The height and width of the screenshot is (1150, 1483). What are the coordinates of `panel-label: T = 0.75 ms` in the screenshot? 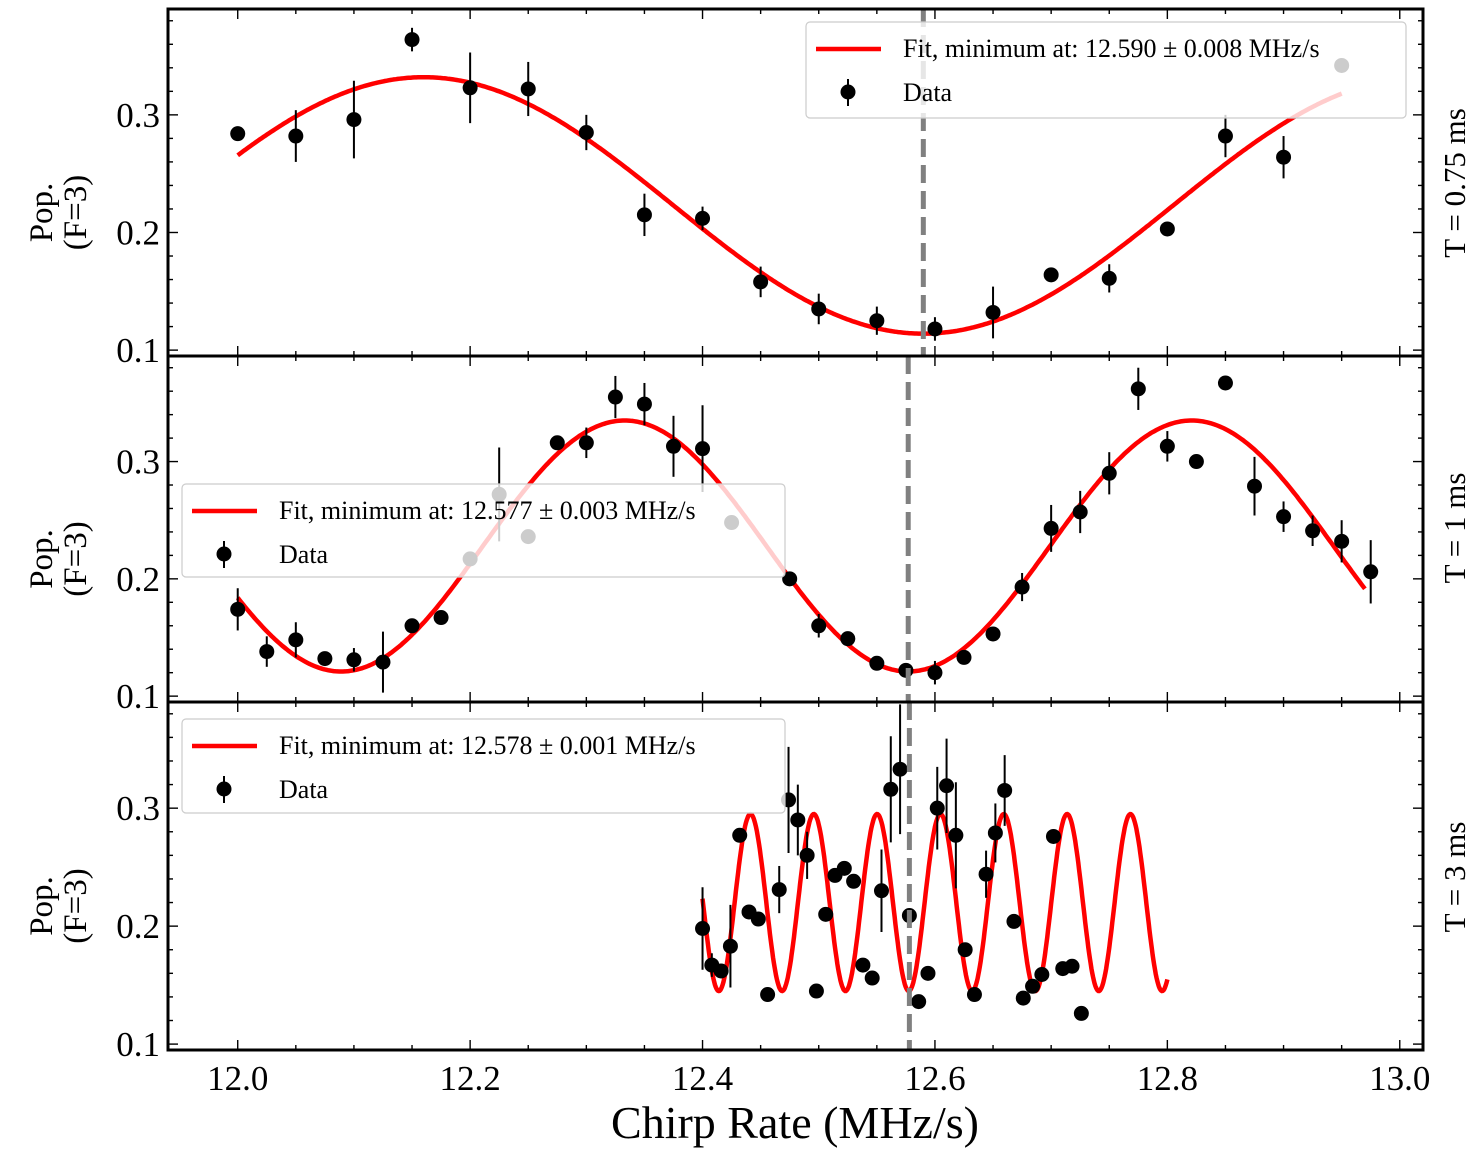 It's located at (1454, 183).